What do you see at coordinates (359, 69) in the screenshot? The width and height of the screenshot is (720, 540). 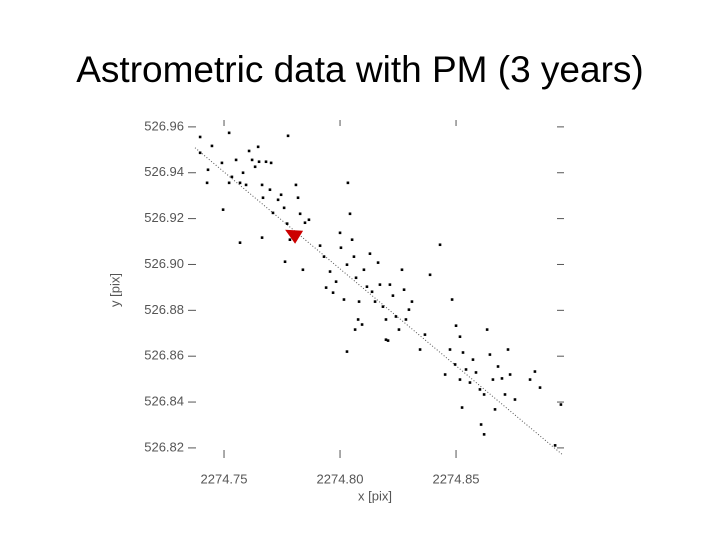 I see `chart-title: Astrometric data with PM (3 years)` at bounding box center [359, 69].